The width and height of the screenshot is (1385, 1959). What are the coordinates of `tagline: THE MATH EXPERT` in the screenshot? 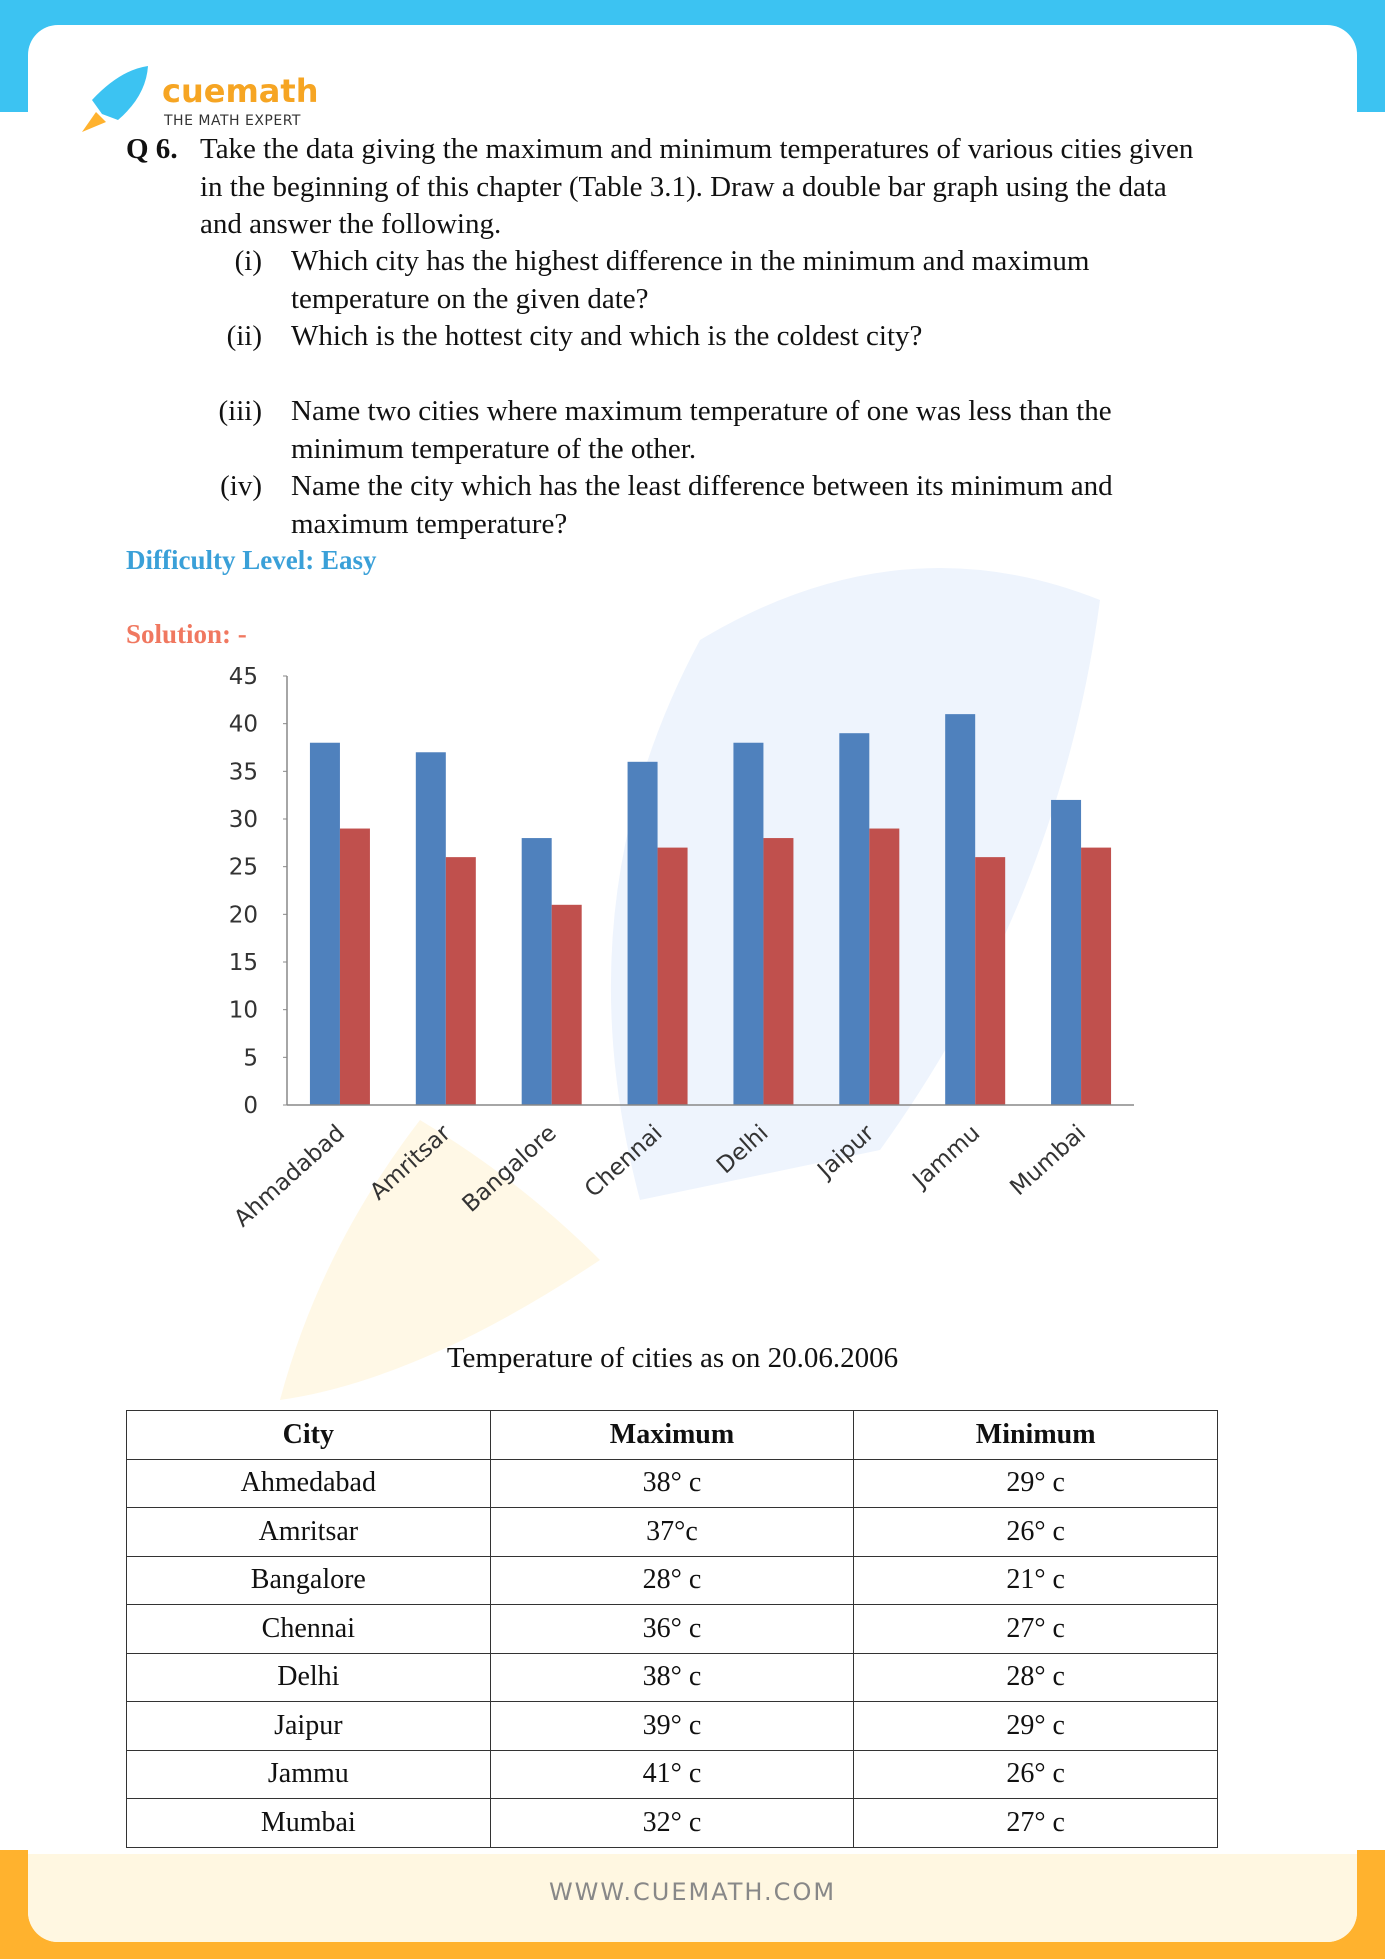 It's located at (232, 121).